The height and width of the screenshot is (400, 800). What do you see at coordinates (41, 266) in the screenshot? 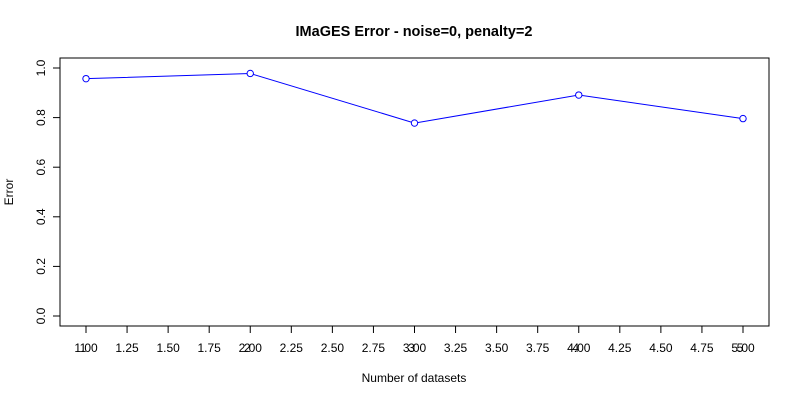
I see `y-tick-label: 0.2` at bounding box center [41, 266].